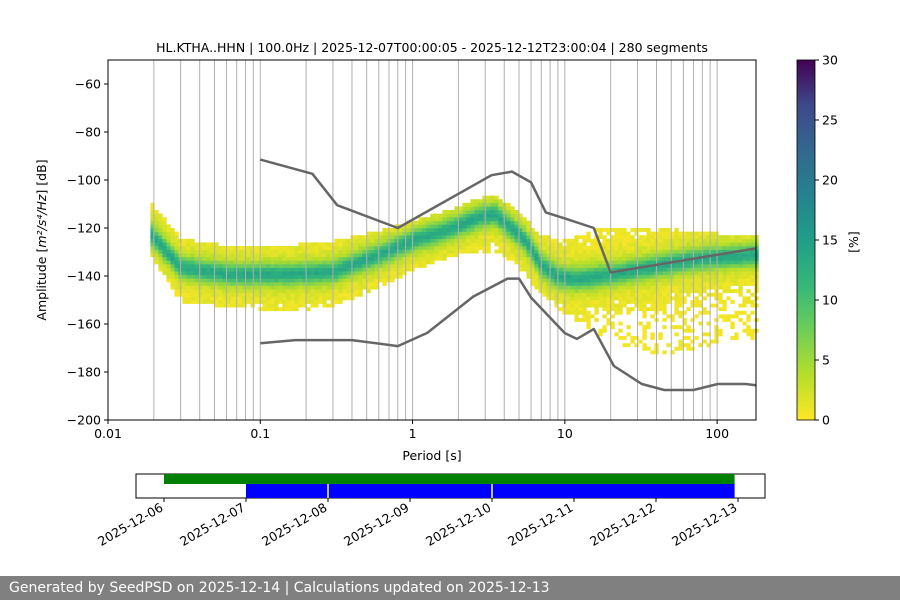  Describe the element at coordinates (413, 433) in the screenshot. I see `x-tick-label: 1` at that location.